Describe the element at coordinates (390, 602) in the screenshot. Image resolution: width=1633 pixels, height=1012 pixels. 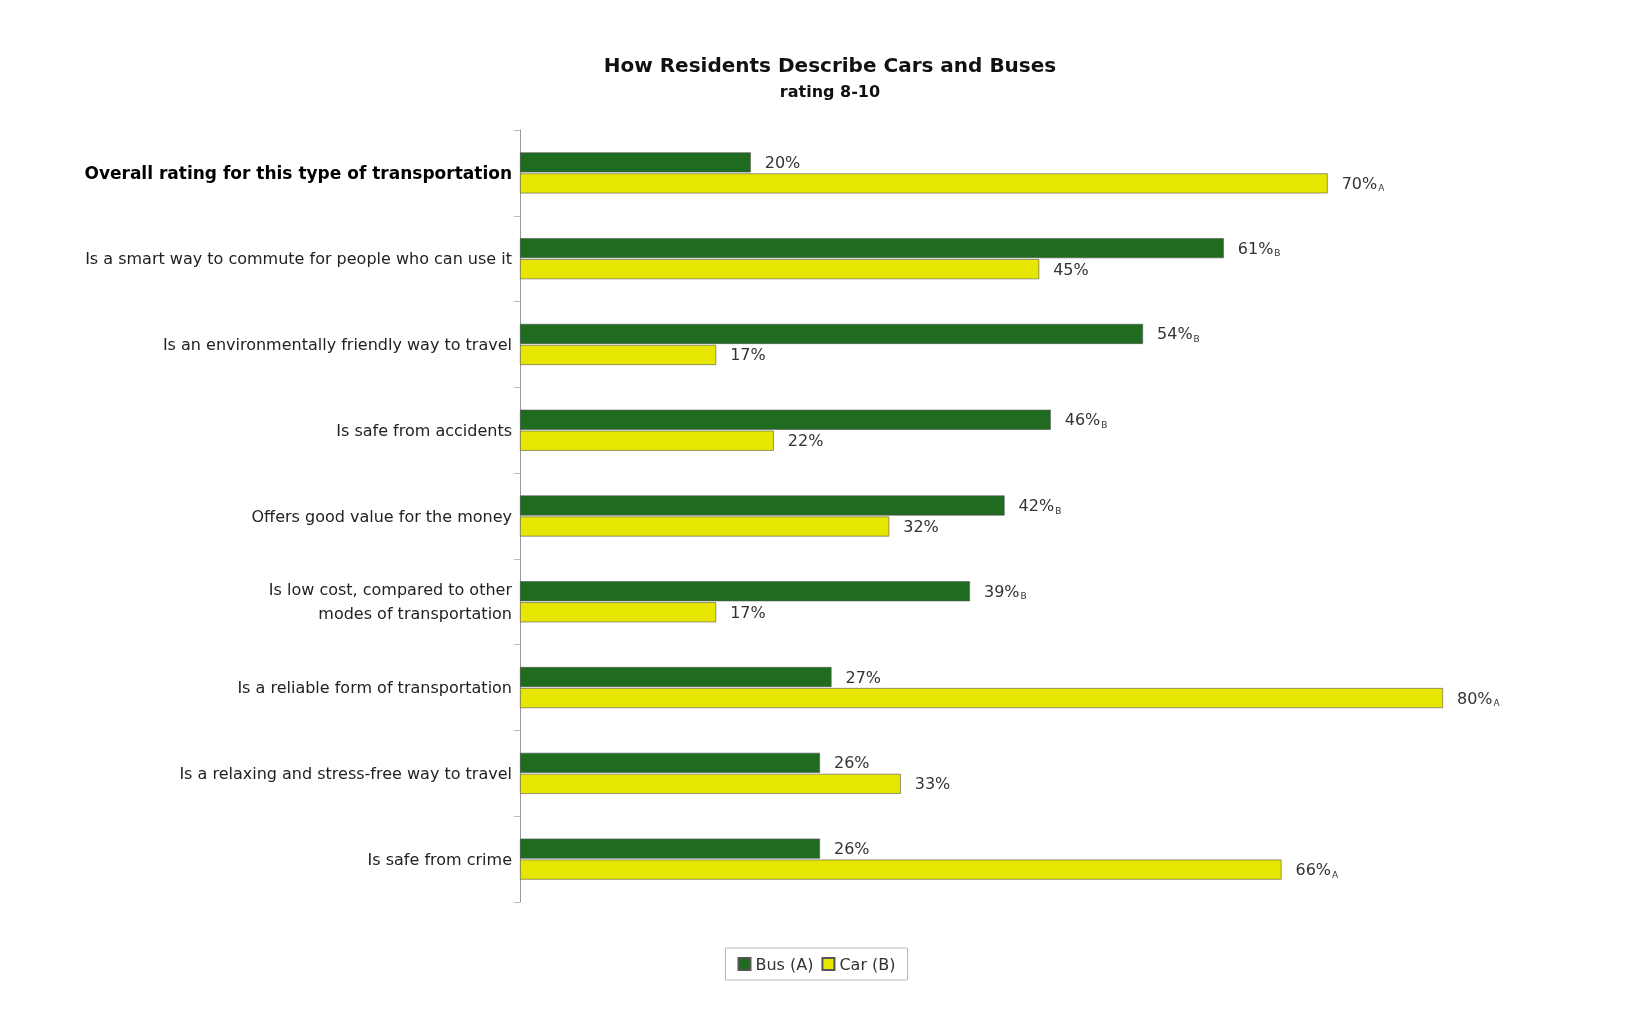
I see `y-tick-label: Is low cost, compared to other modes of transportation` at that location.